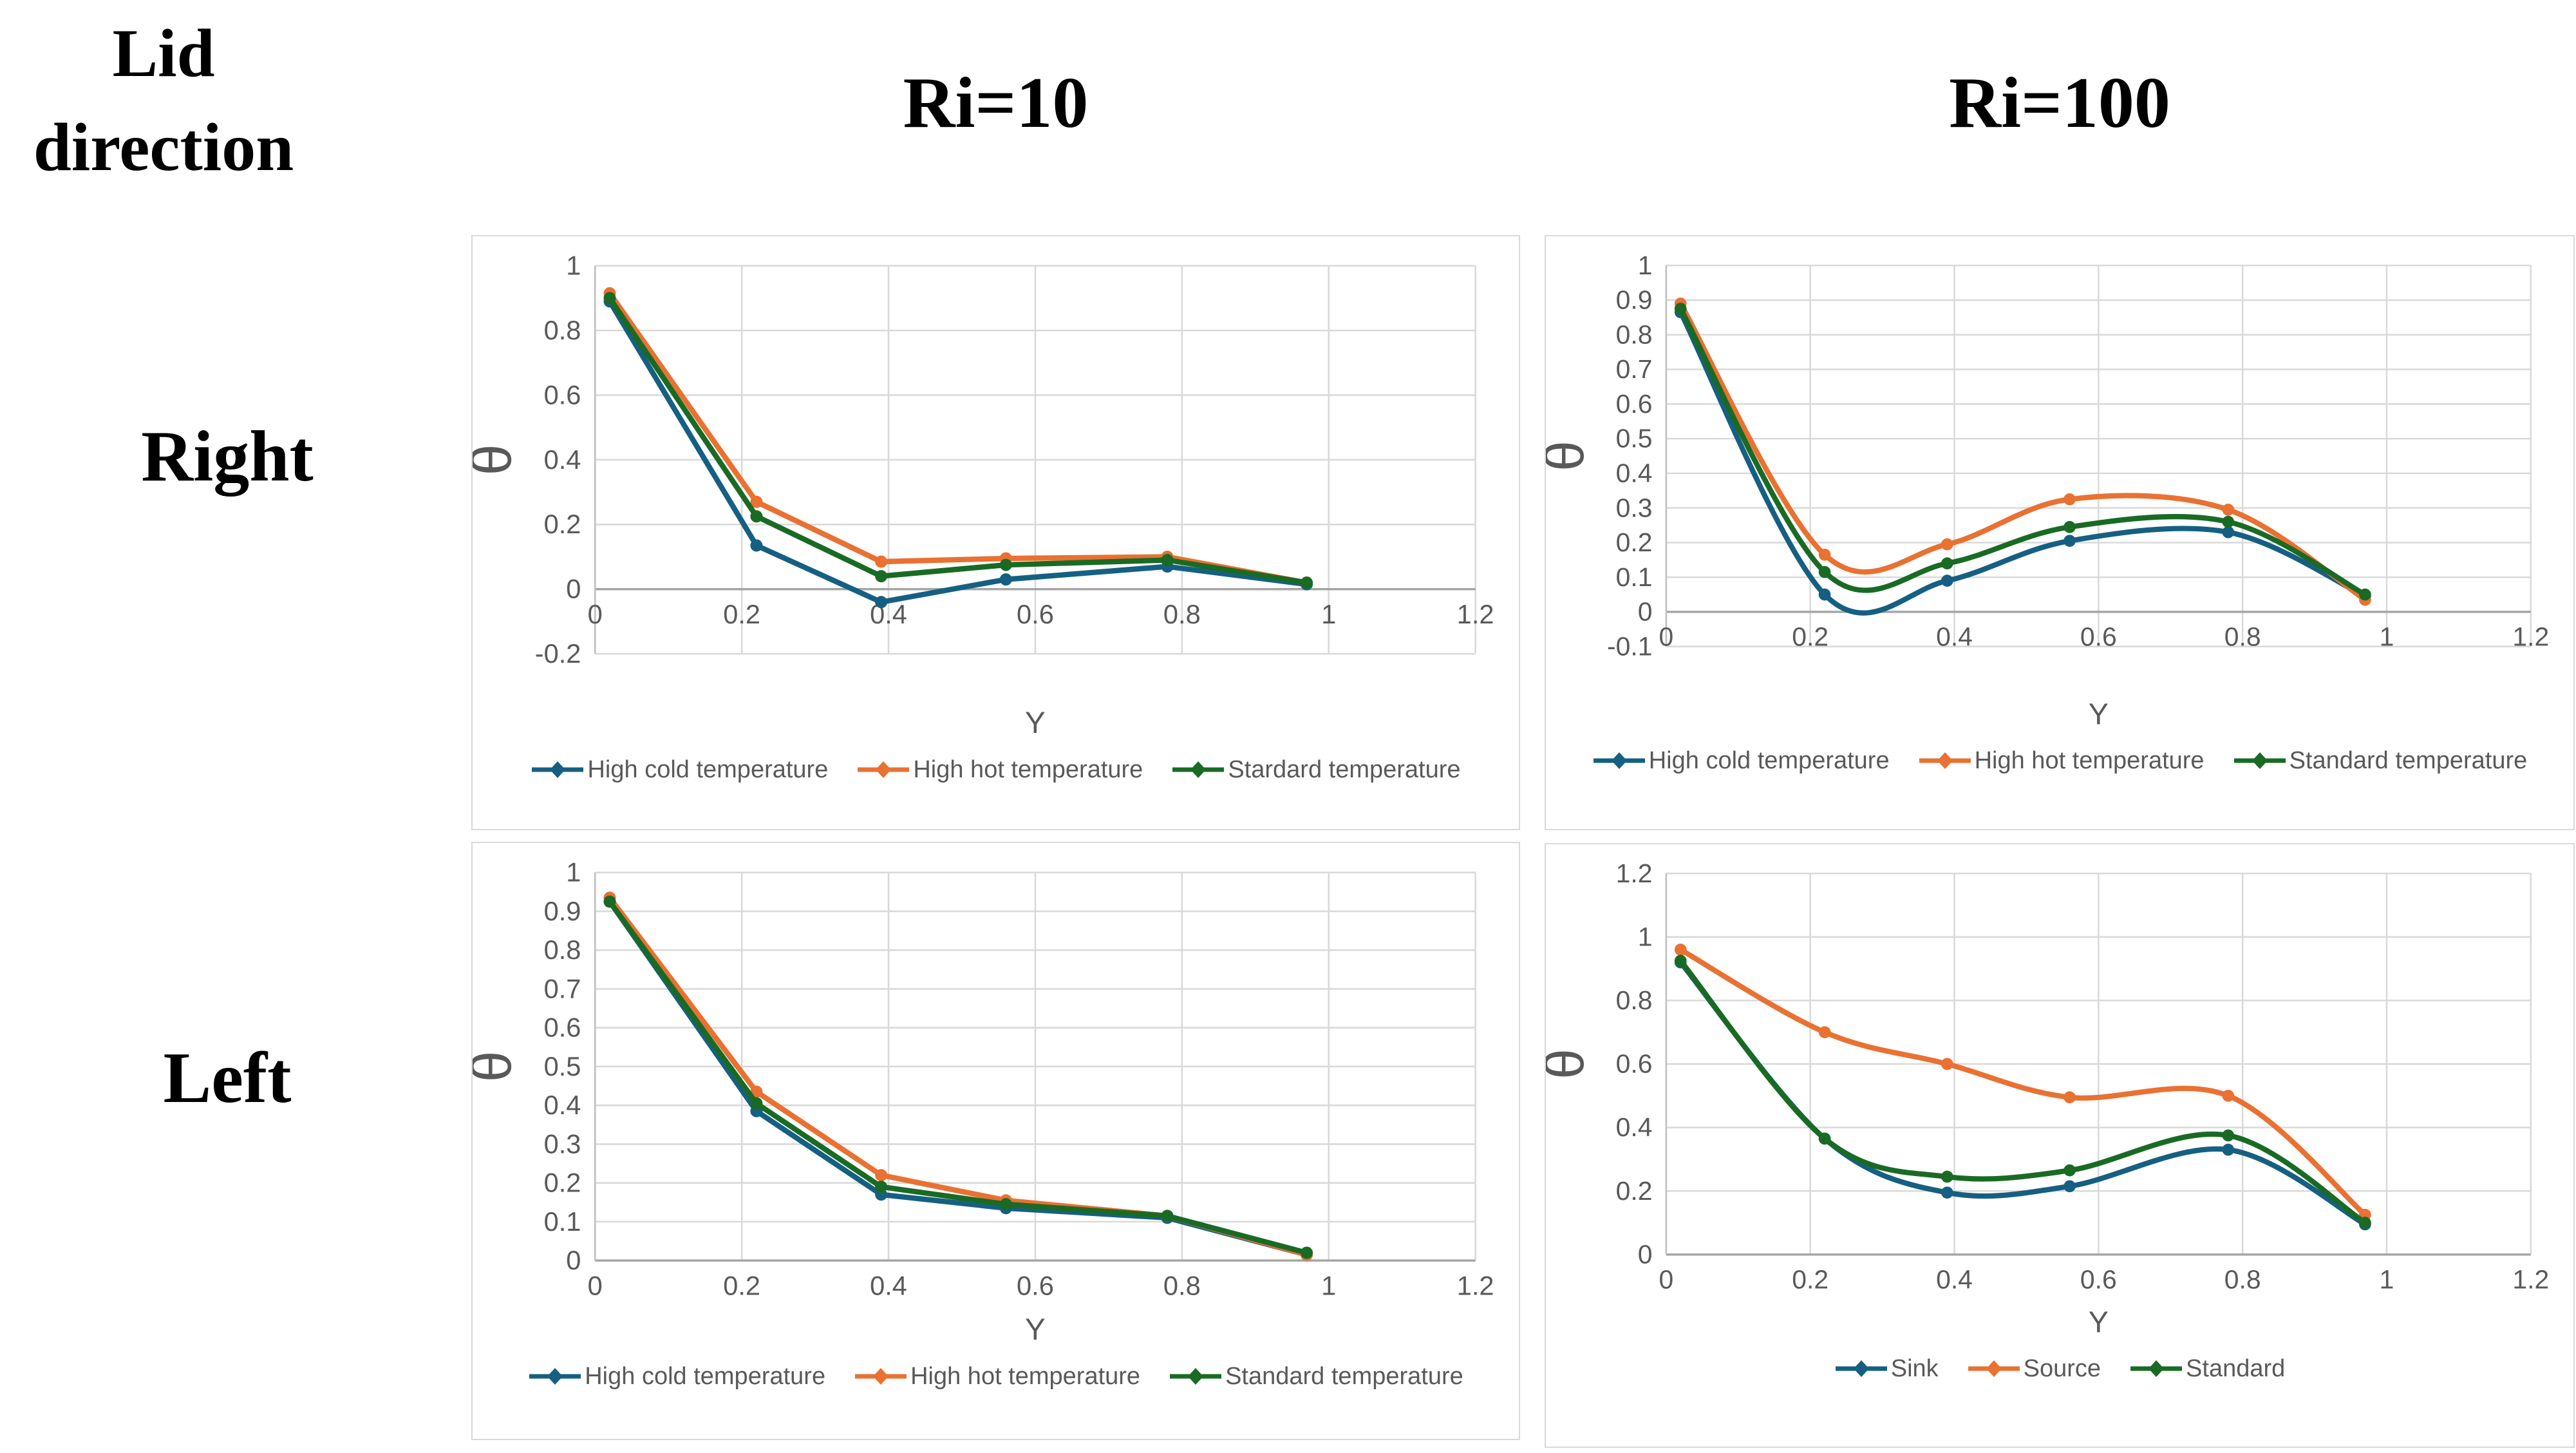  I want to click on row-header-right: Right, so click(227, 457).